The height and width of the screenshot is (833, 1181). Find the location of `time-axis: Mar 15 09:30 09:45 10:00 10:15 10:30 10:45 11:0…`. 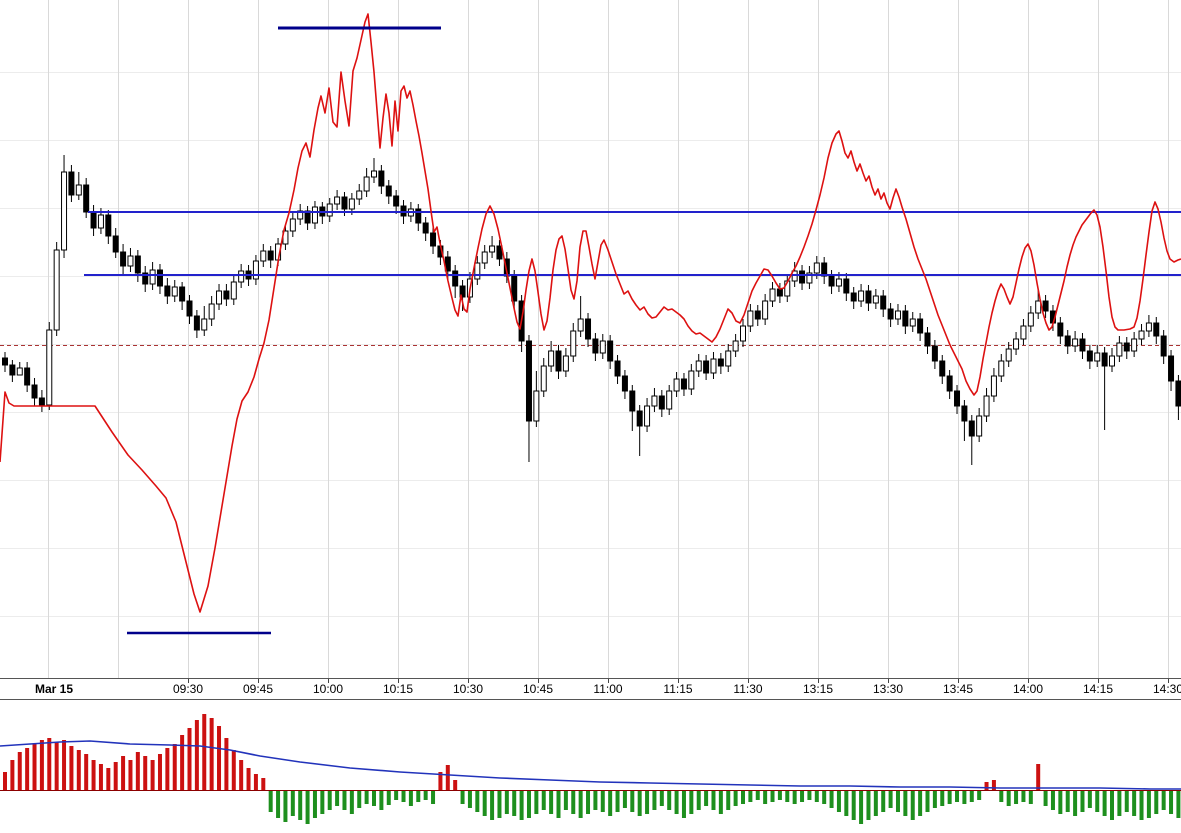

time-axis: Mar 15 09:30 09:45 10:00 10:15 10:30 10:45 11:0… is located at coordinates (590, 689).